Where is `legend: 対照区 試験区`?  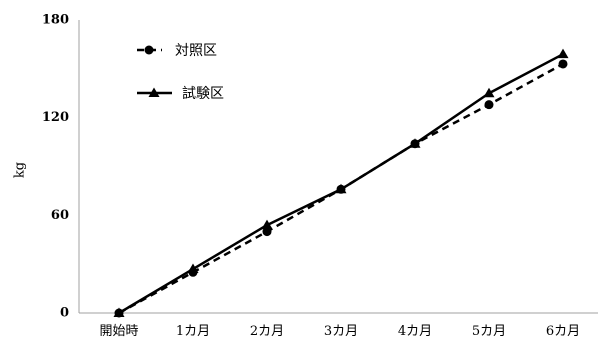
legend: 対照区 試験区 is located at coordinates (180, 72).